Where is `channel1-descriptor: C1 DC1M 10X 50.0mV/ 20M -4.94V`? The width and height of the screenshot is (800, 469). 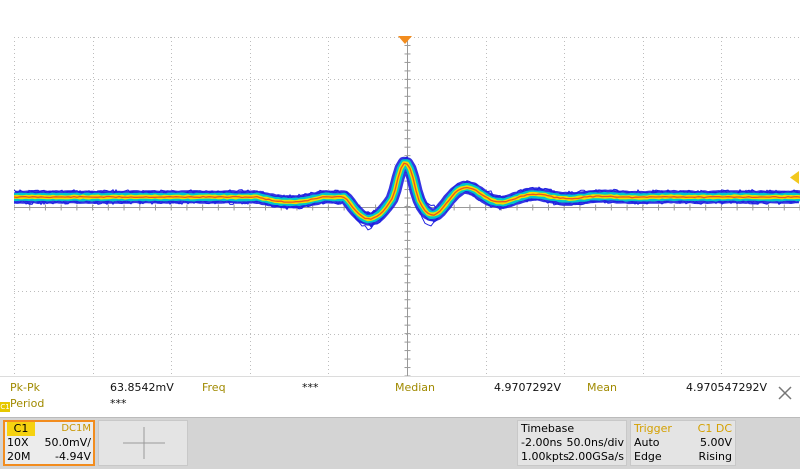 channel1-descriptor: C1 DC1M 10X 50.0mV/ 20M -4.94V is located at coordinates (49, 443).